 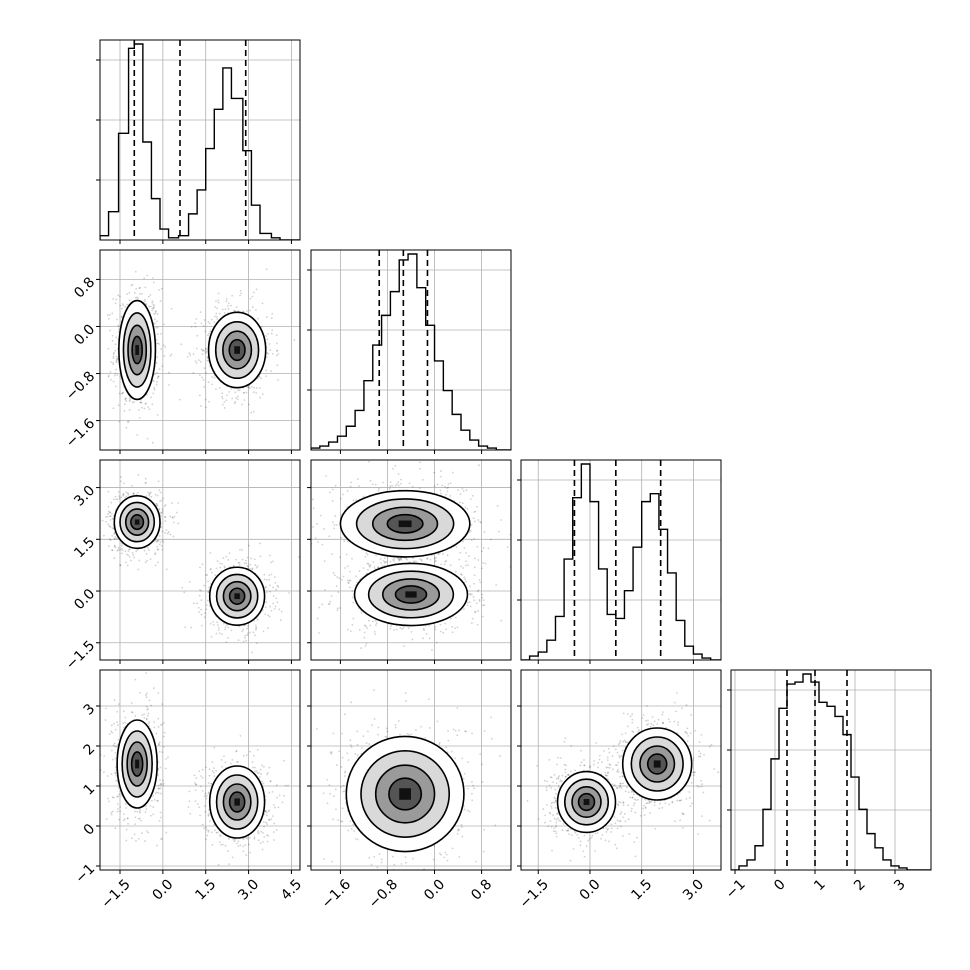 I want to click on y-tick-label: 3.0, so click(x=84, y=496).